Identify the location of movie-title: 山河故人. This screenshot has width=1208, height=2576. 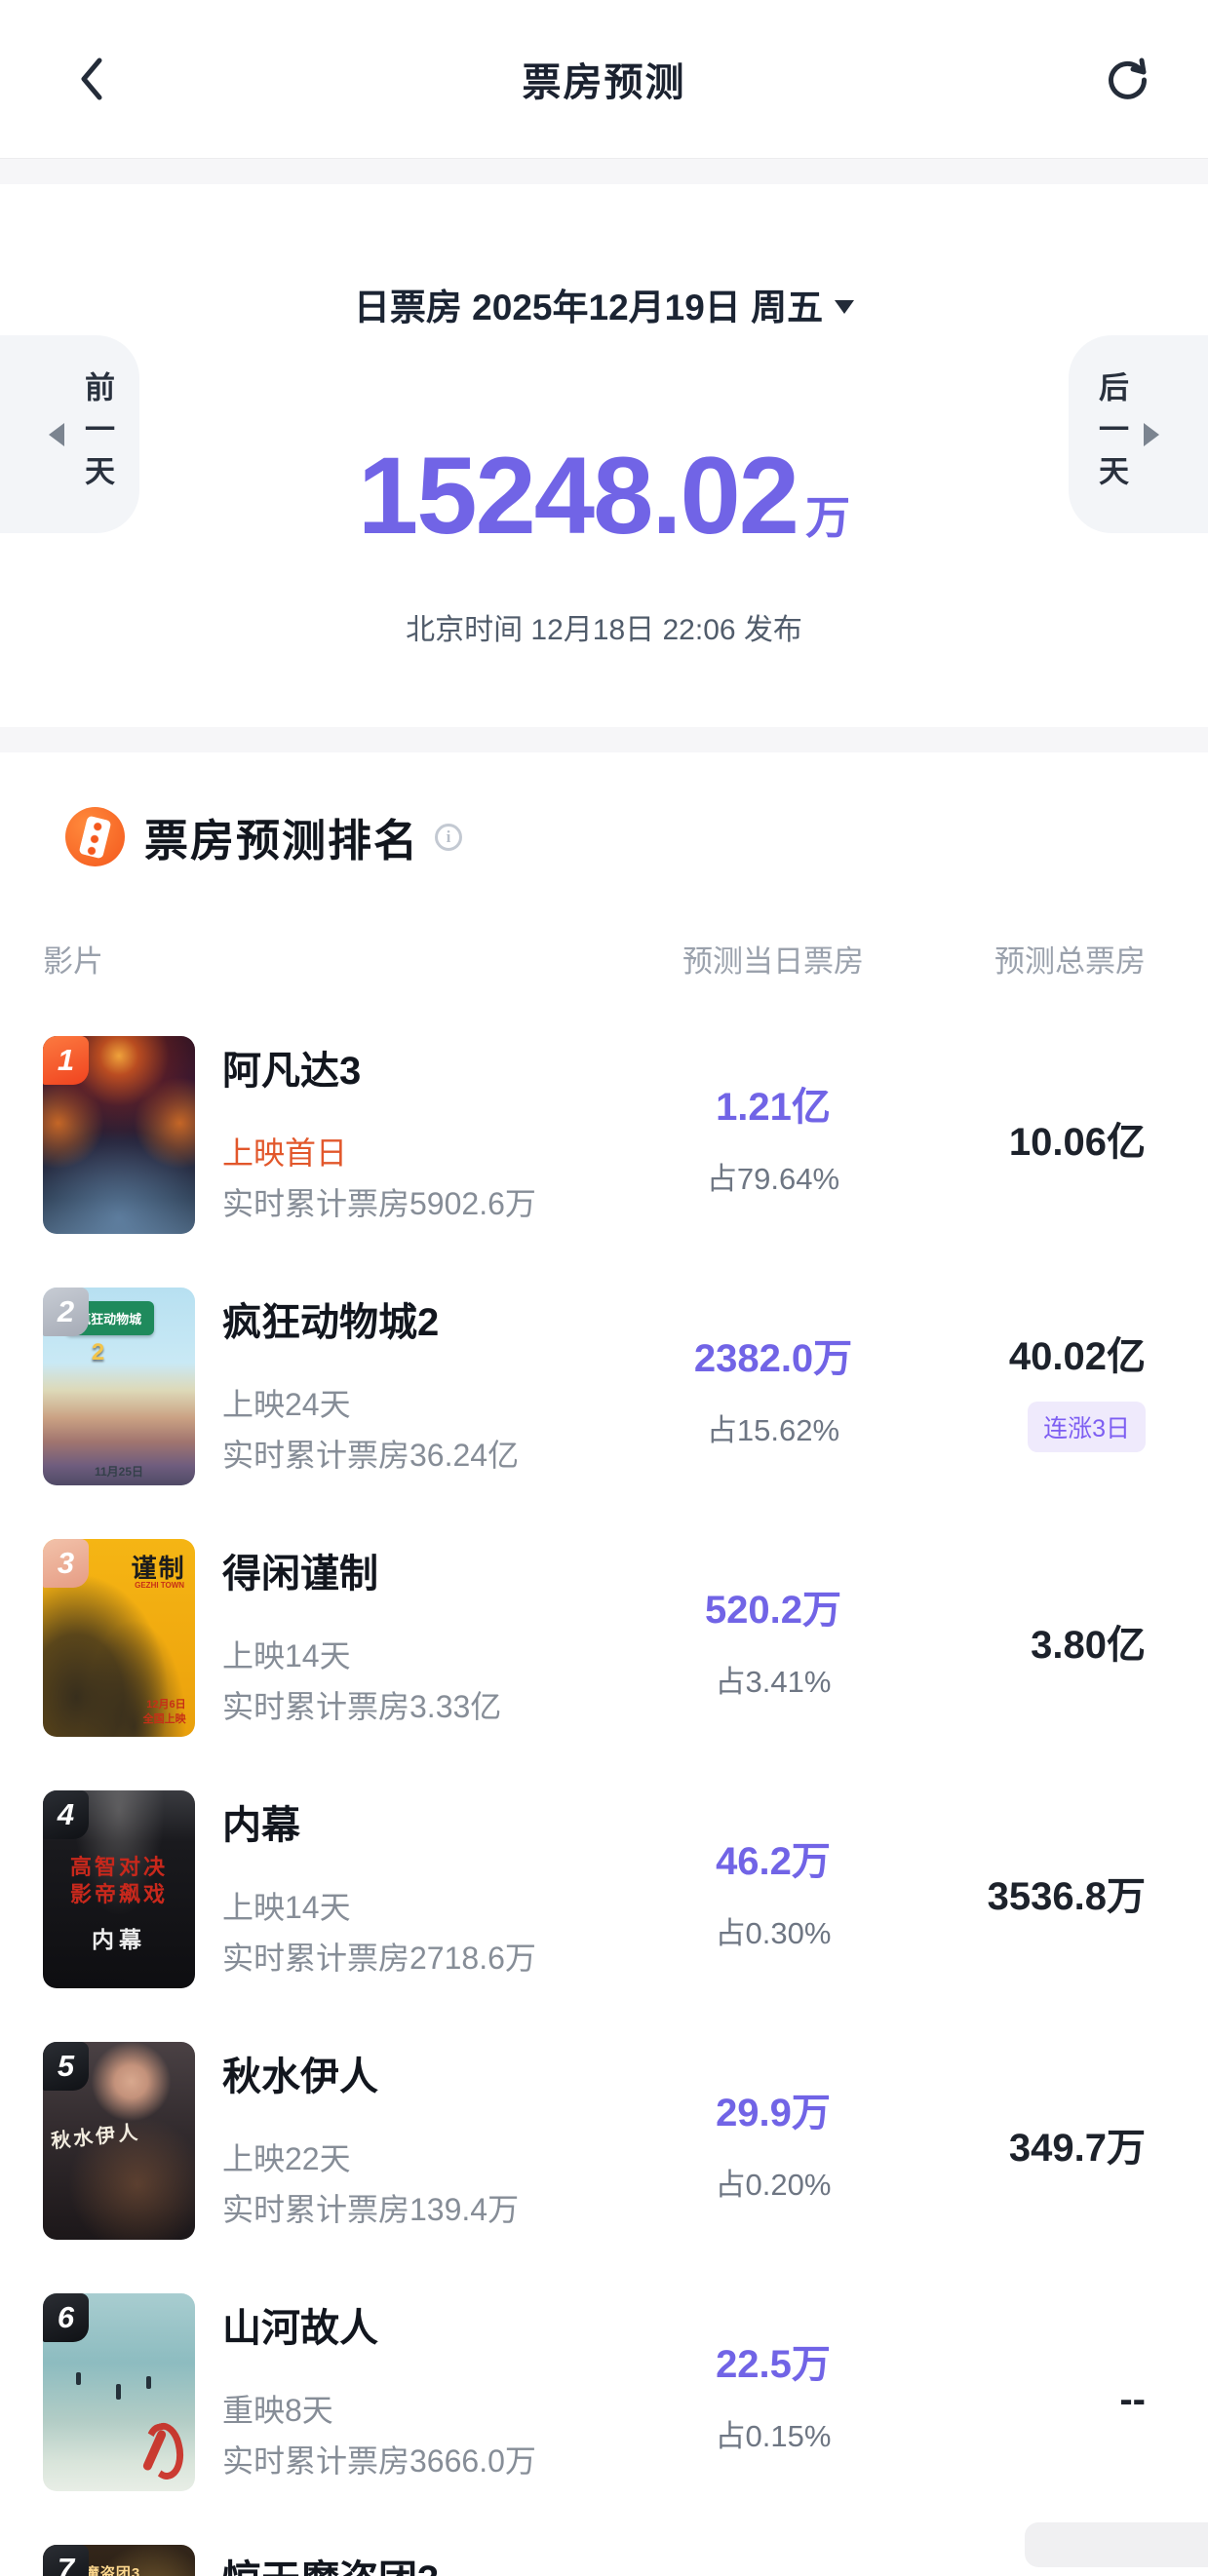
(300, 2328).